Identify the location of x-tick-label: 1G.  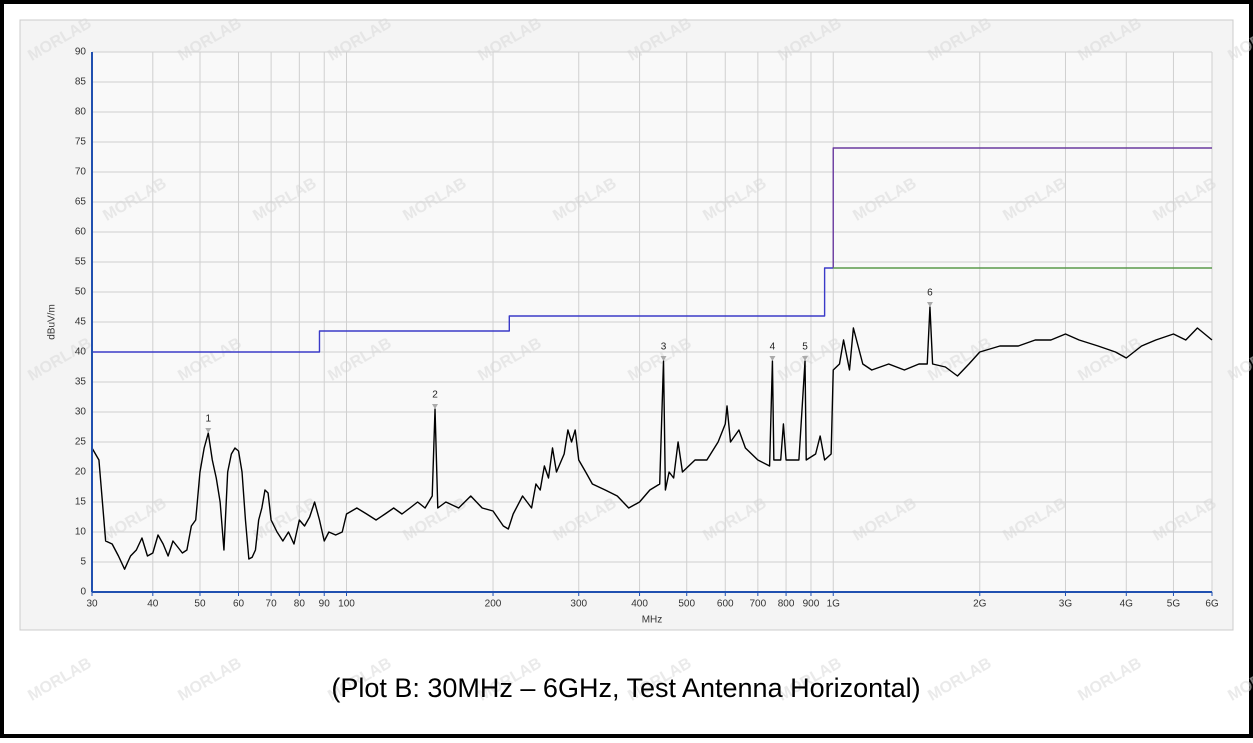
(834, 604).